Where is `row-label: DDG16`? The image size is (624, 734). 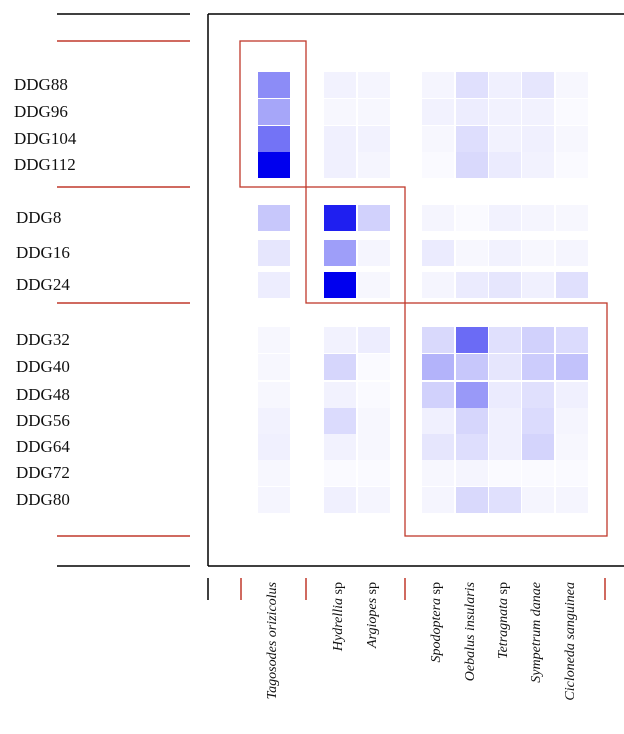 row-label: DDG16 is located at coordinates (43, 252).